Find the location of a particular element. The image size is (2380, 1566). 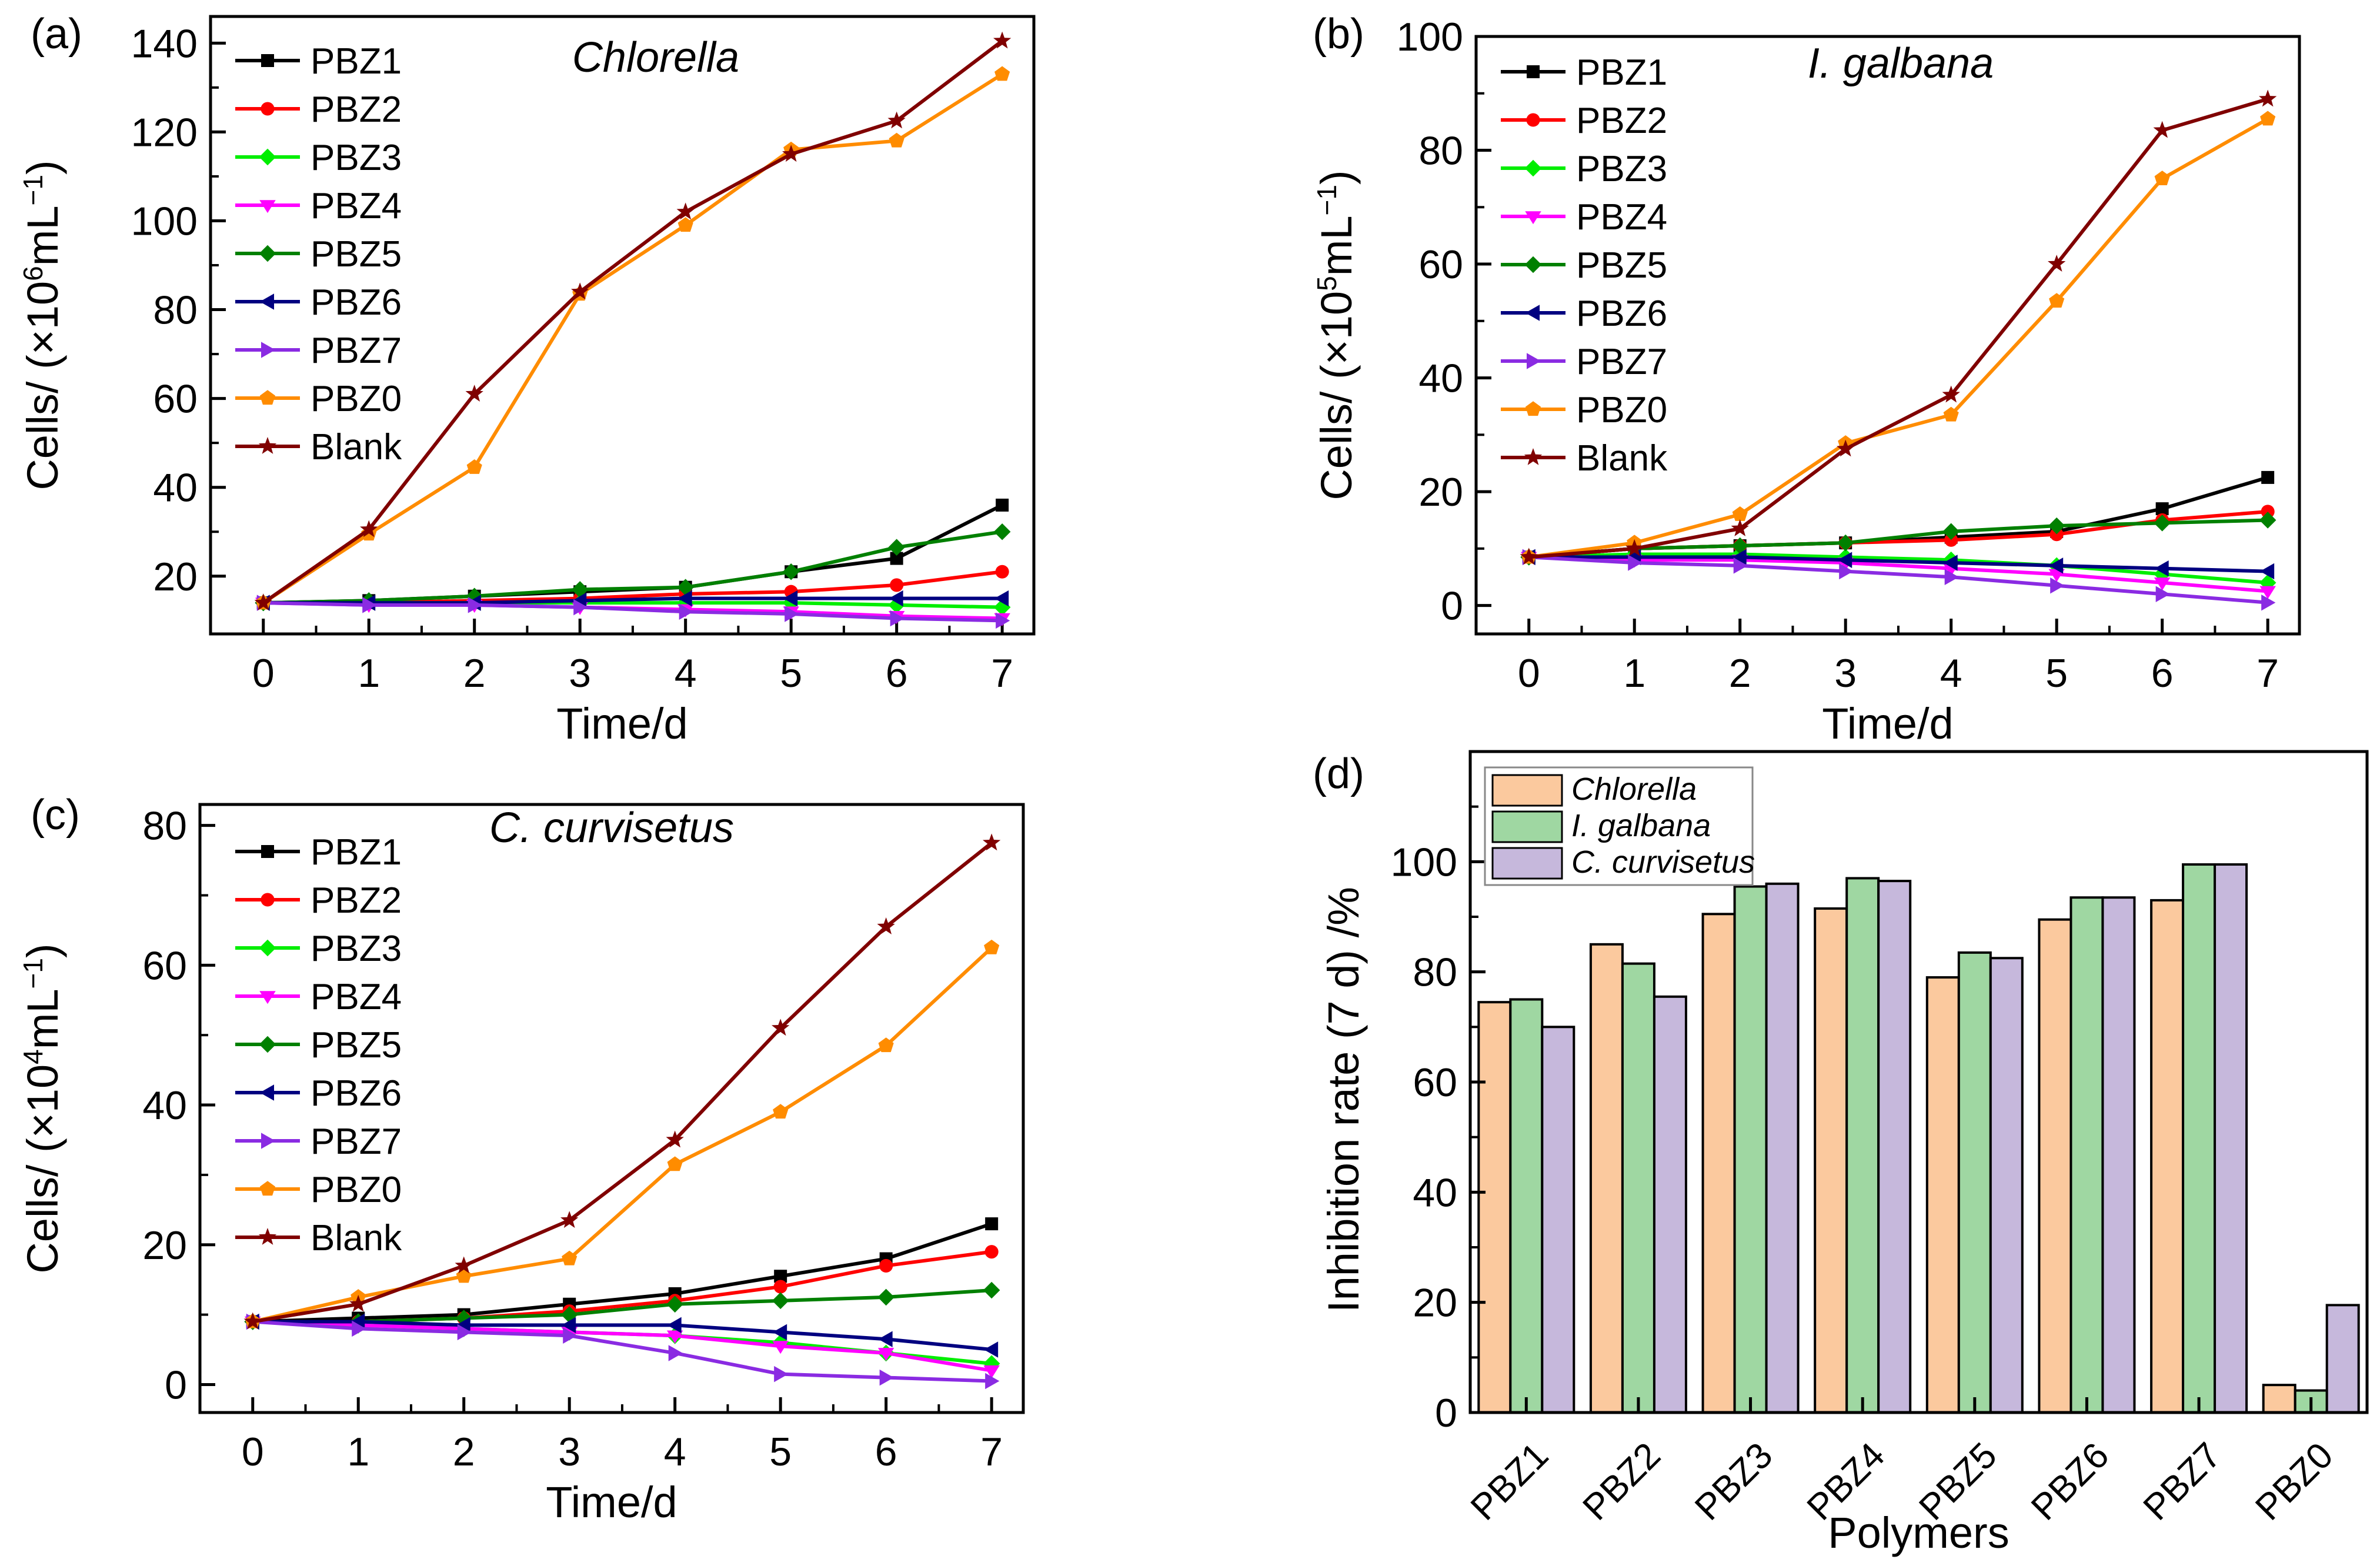

panel-b-x-tick-label: 6 is located at coordinates (2162, 673).